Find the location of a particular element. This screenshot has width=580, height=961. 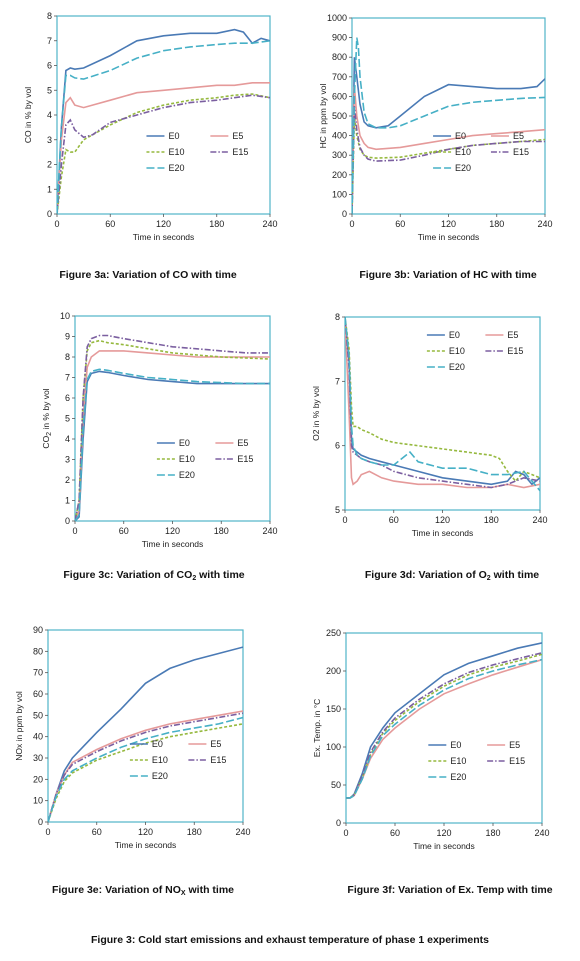

y-tick-label: 1000 is located at coordinates (337, 18).